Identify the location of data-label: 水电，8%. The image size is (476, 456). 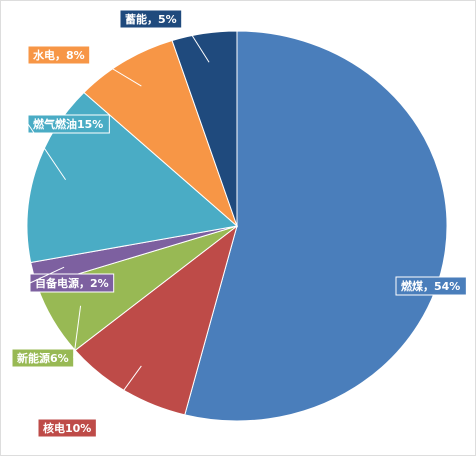
(59, 55).